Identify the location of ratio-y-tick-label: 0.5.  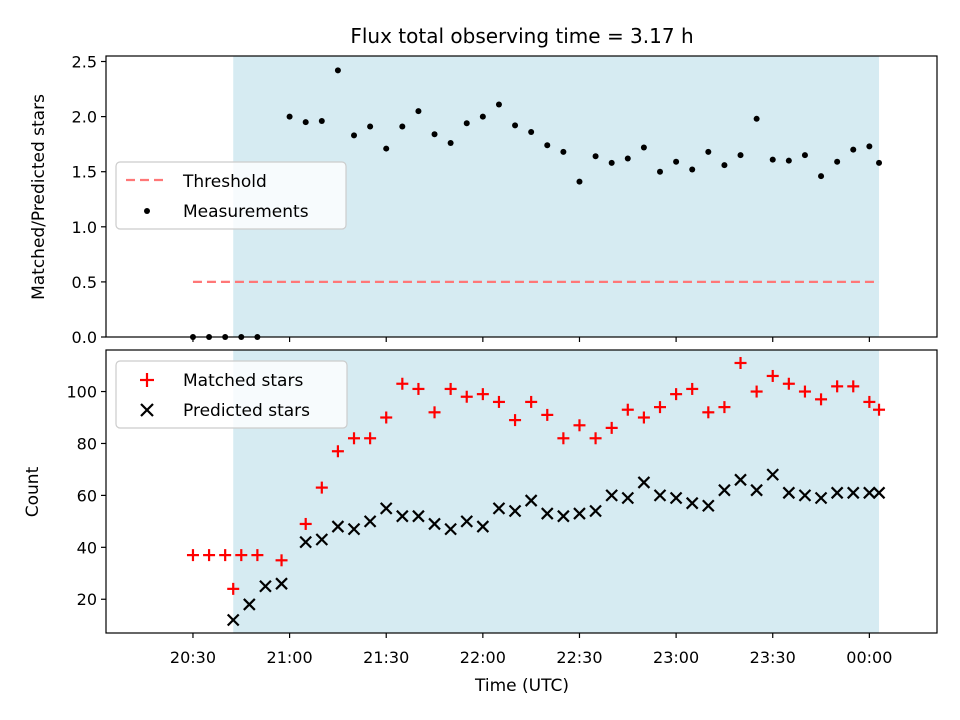
(84, 282).